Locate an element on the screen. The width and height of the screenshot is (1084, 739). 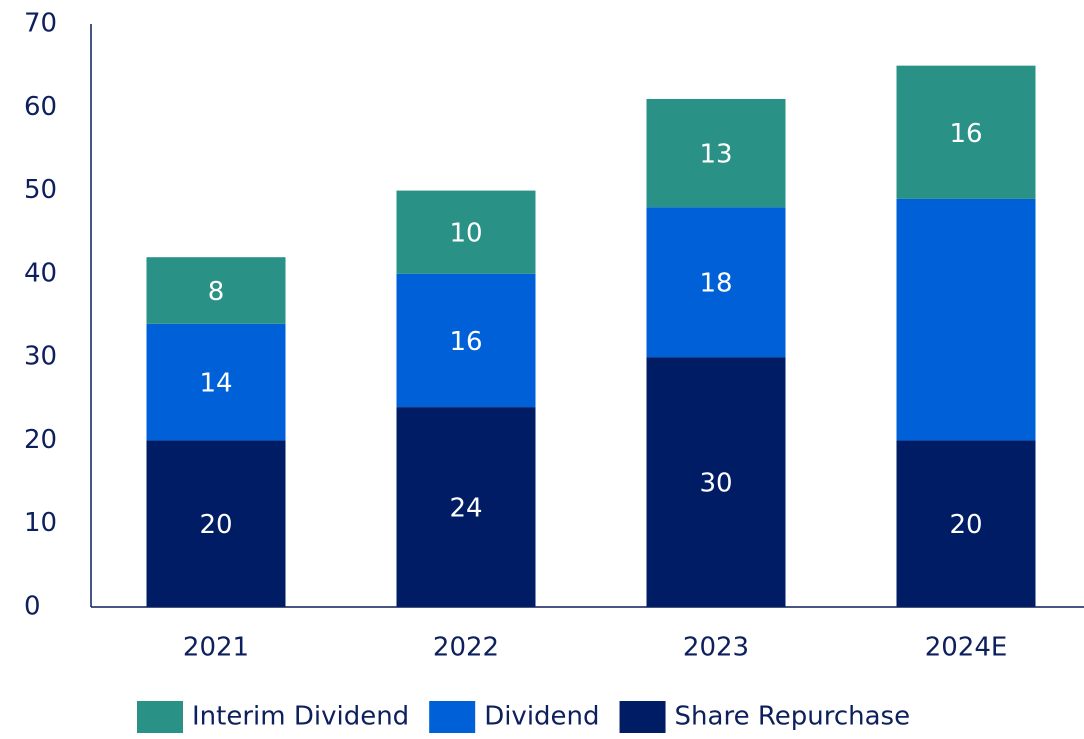
legend-label: Share Repurchase is located at coordinates (793, 717).